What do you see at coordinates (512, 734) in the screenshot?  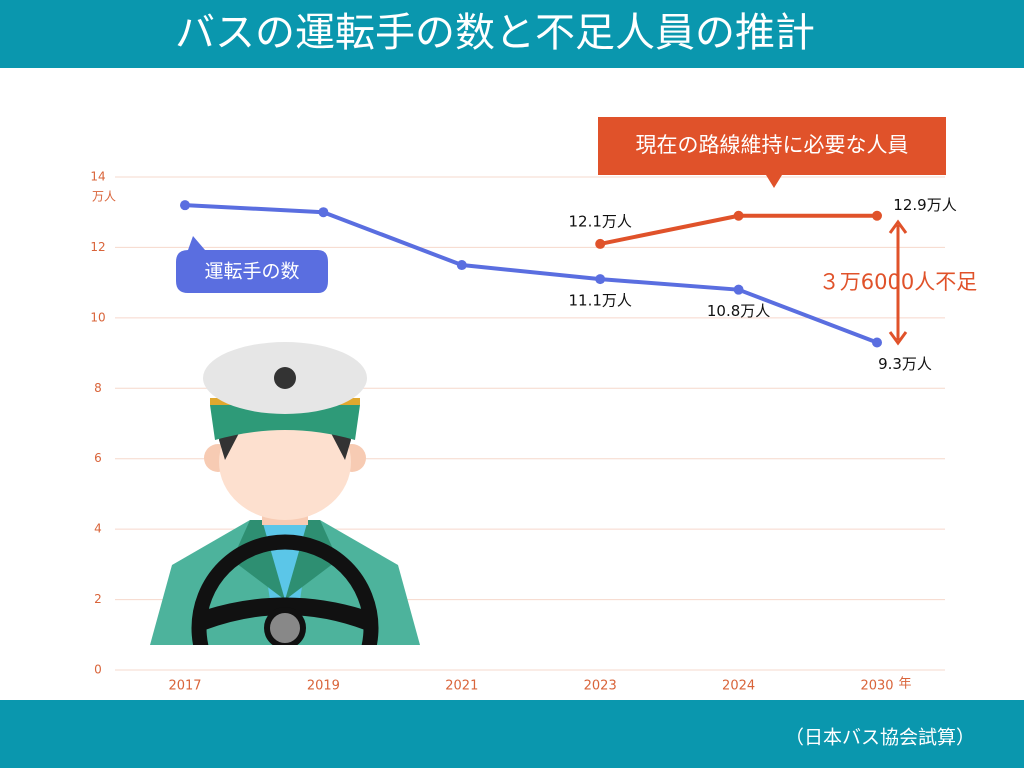 I see `footer-bar` at bounding box center [512, 734].